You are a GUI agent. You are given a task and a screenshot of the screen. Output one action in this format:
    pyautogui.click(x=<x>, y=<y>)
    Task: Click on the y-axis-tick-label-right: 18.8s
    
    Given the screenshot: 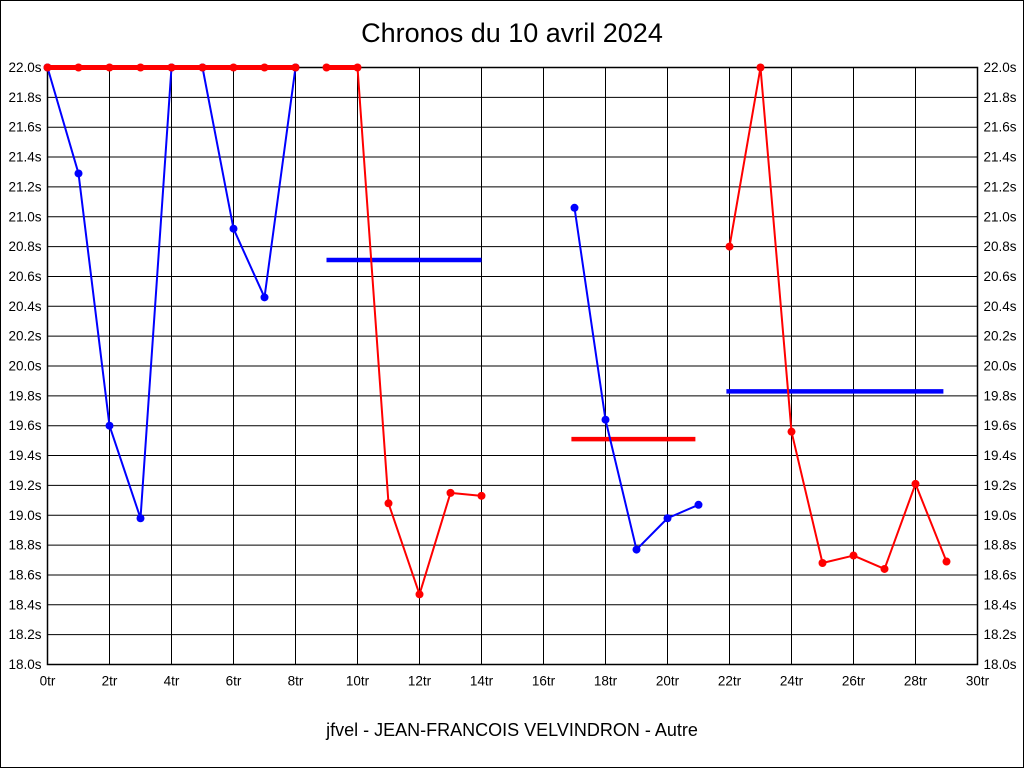 What is the action you would take?
    pyautogui.click(x=1000, y=545)
    